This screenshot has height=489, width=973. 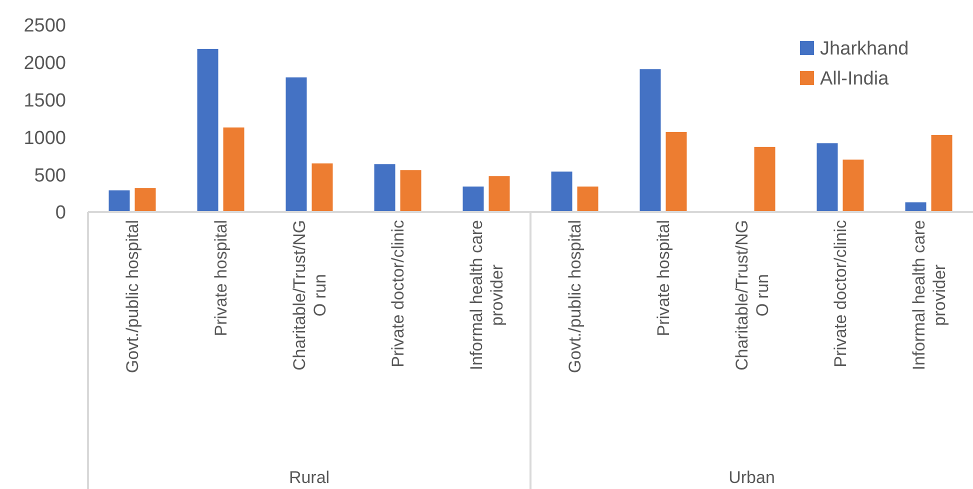 What do you see at coordinates (751, 477) in the screenshot?
I see `text: Urban` at bounding box center [751, 477].